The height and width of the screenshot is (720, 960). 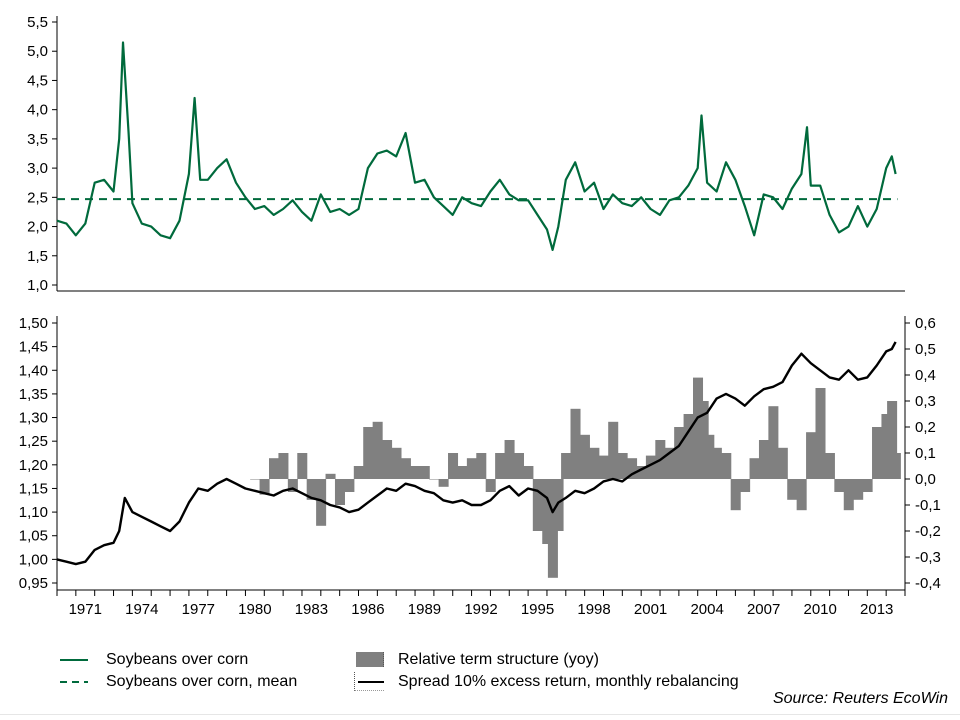 I want to click on legend-label: Soybeans over corn, so click(x=177, y=659).